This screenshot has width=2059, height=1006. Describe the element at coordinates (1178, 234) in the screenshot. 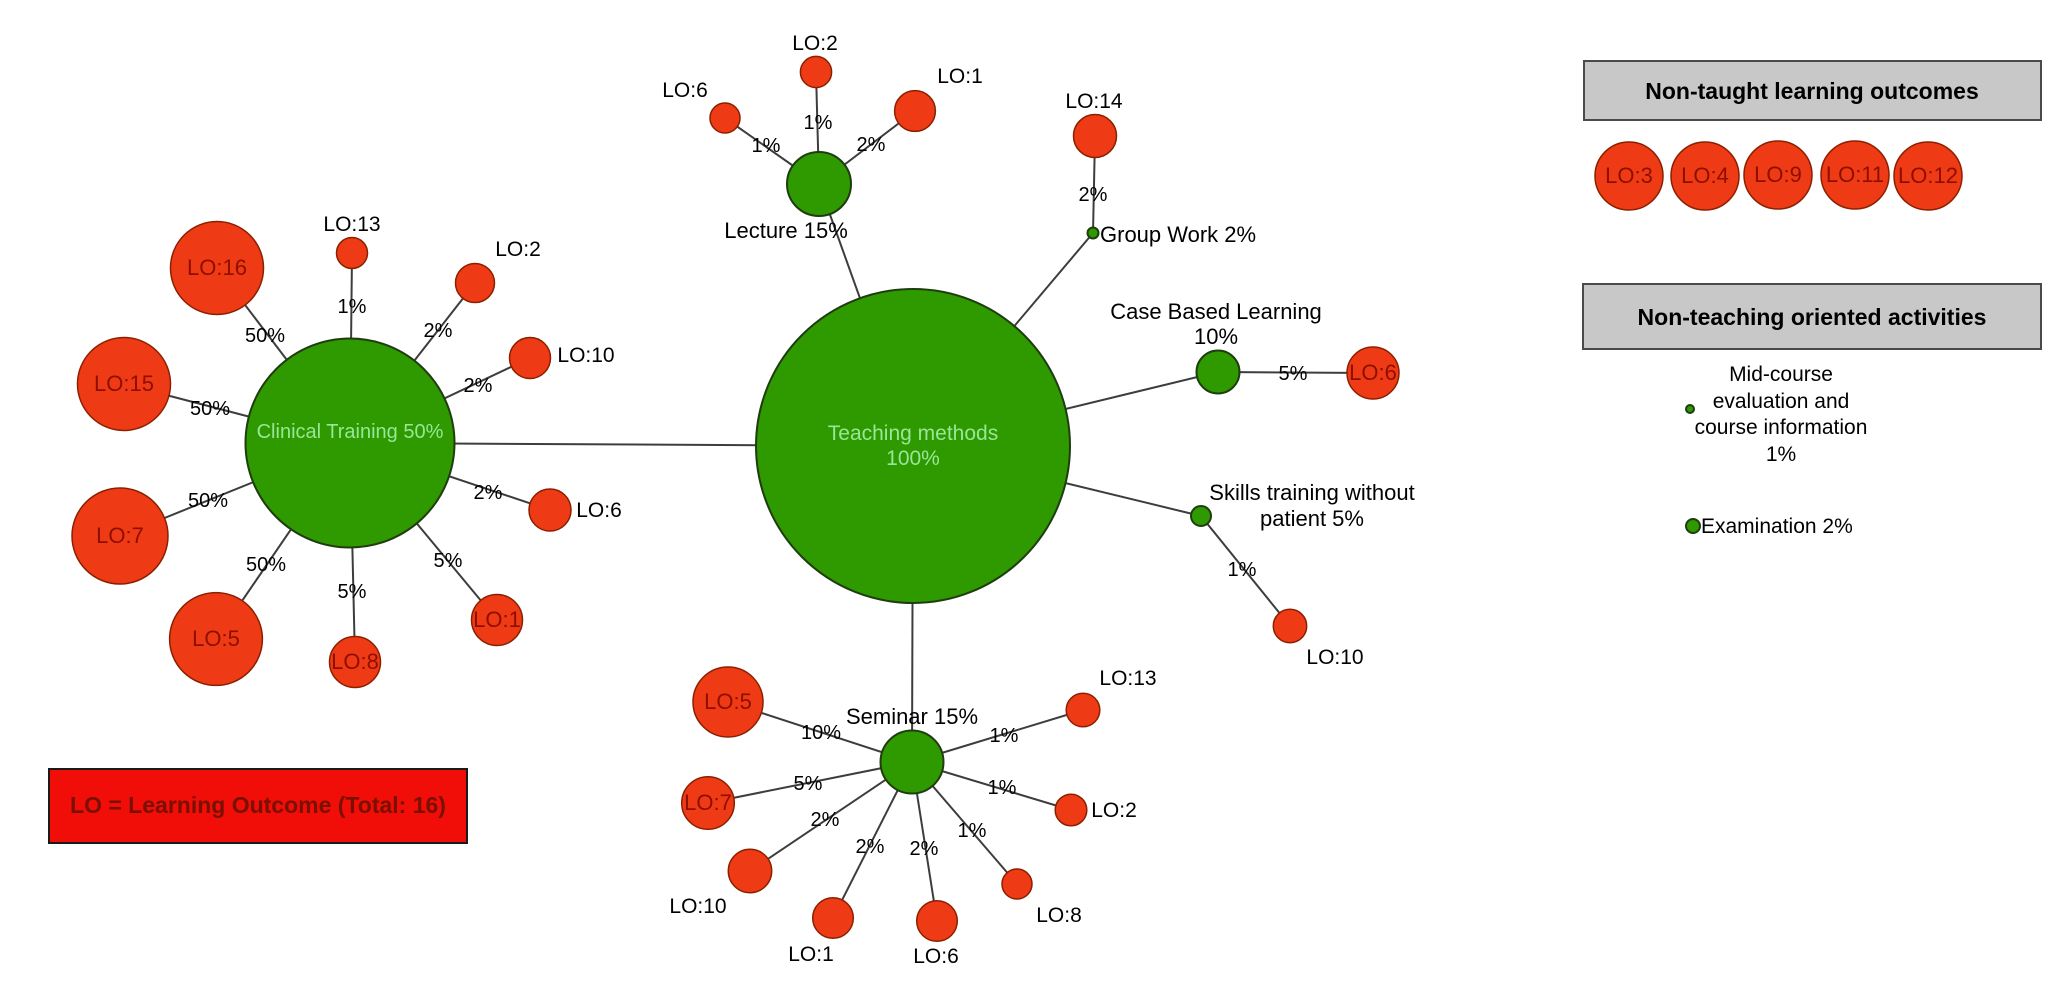

I see `svg-text: Group Work 2%` at that location.